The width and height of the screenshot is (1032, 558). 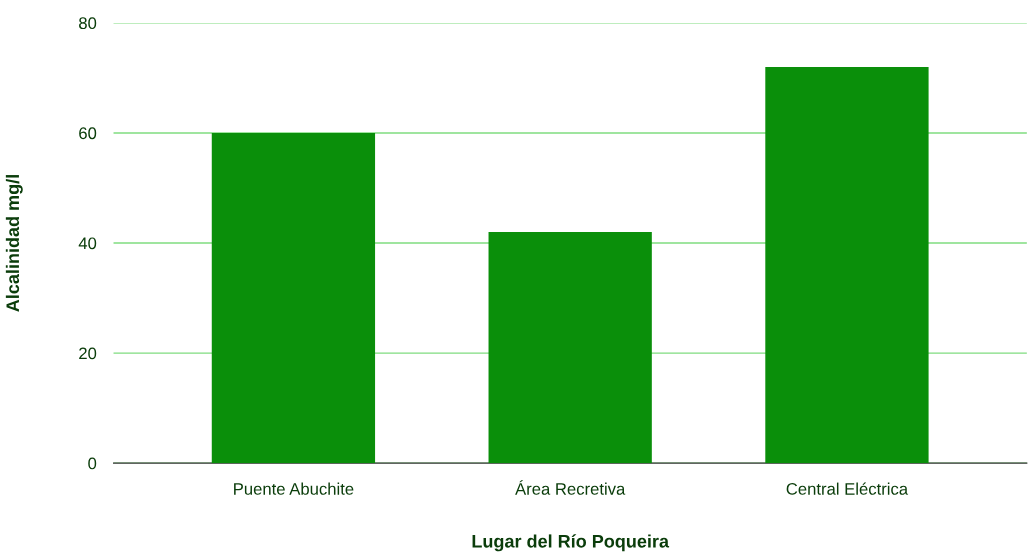 What do you see at coordinates (294, 488) in the screenshot?
I see `x-tick-label: Puente Abuchite` at bounding box center [294, 488].